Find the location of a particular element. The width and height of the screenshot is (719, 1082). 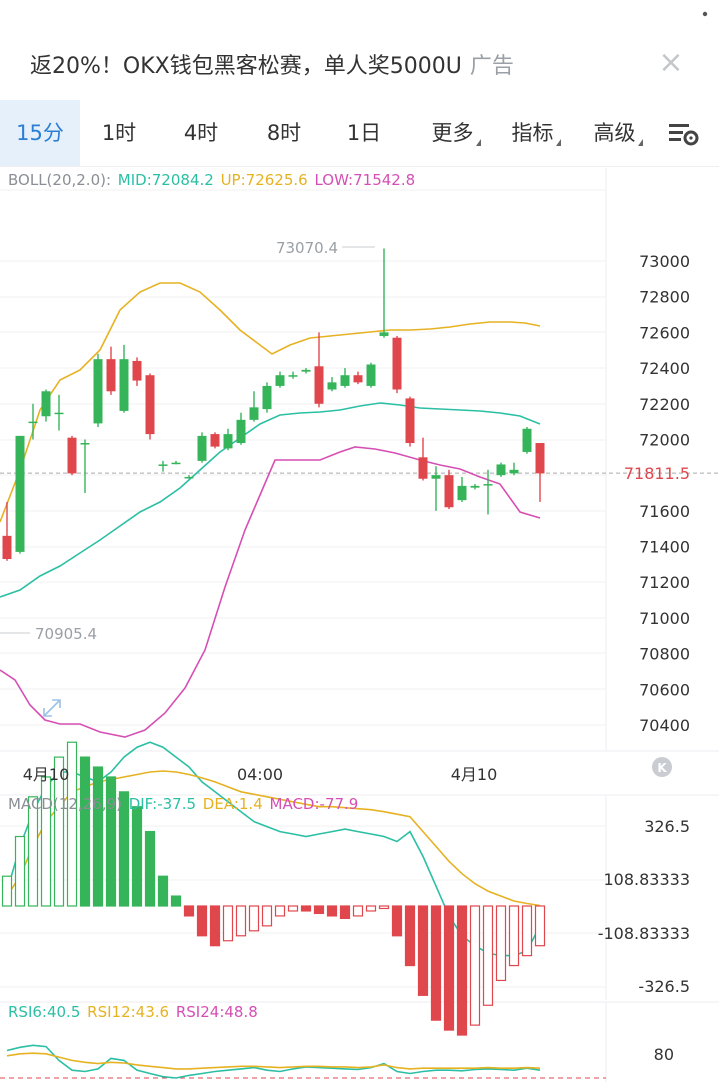

rsi12-line is located at coordinates (273, 1061).